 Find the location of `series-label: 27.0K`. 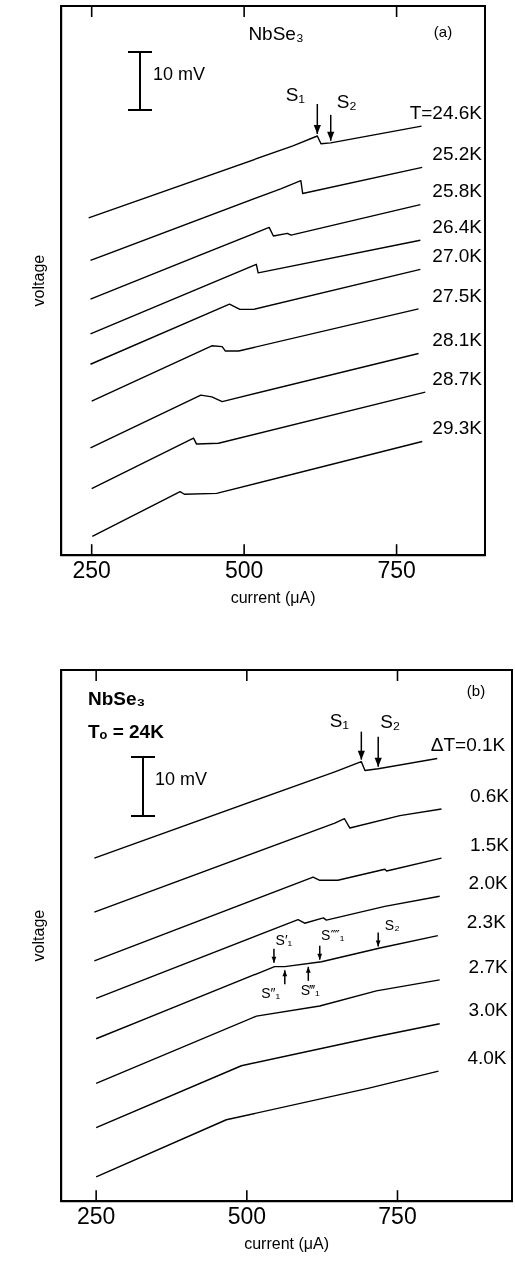

series-label: 27.0K is located at coordinates (457, 256).